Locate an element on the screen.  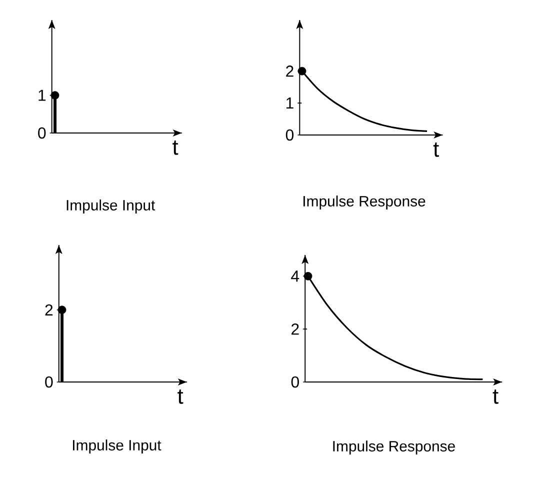
y-tick-label: 4 is located at coordinates (295, 276).